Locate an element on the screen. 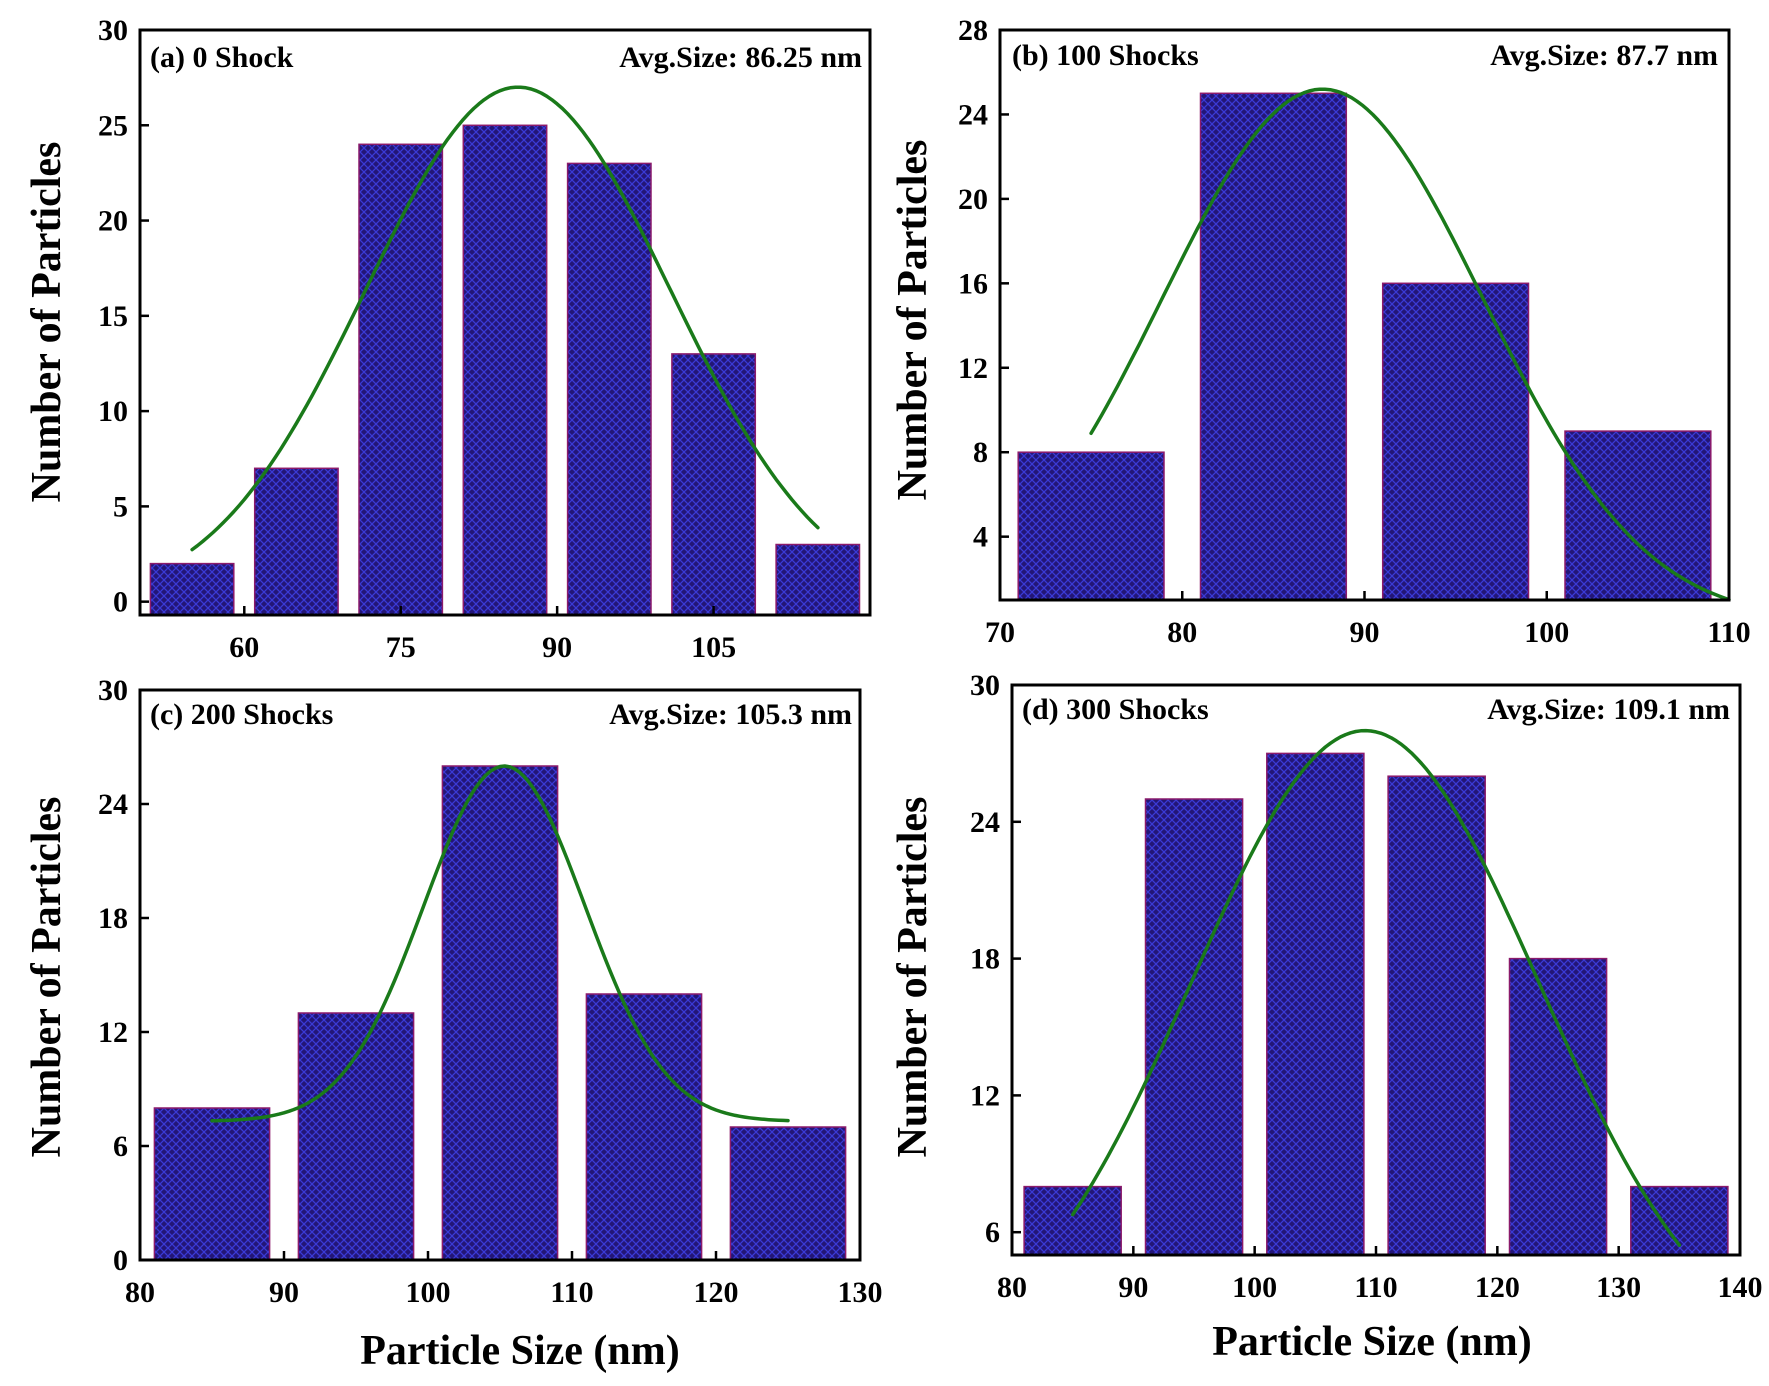  x-tick-label: 140 is located at coordinates (1740, 1287).